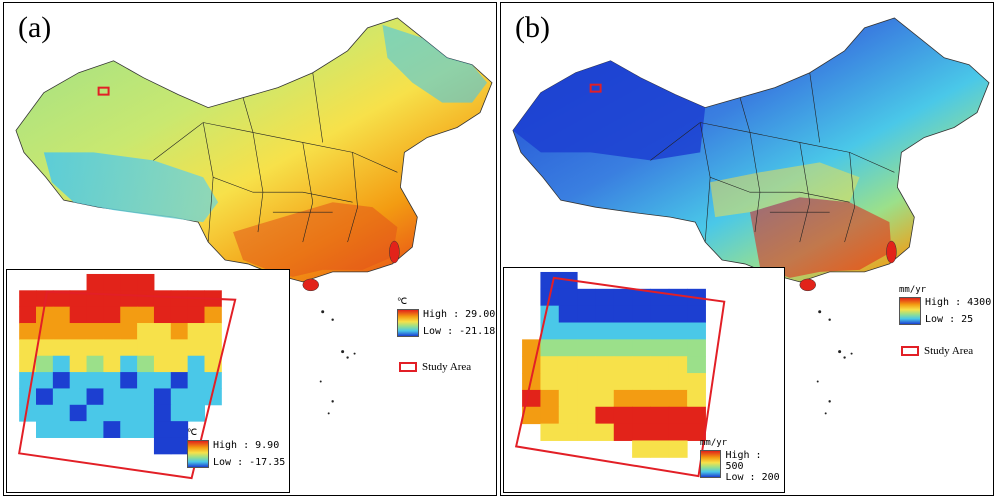 The width and height of the screenshot is (1000, 500). I want to click on inset-legend: mm/yr High : 500 Low : 200, so click(742, 460).